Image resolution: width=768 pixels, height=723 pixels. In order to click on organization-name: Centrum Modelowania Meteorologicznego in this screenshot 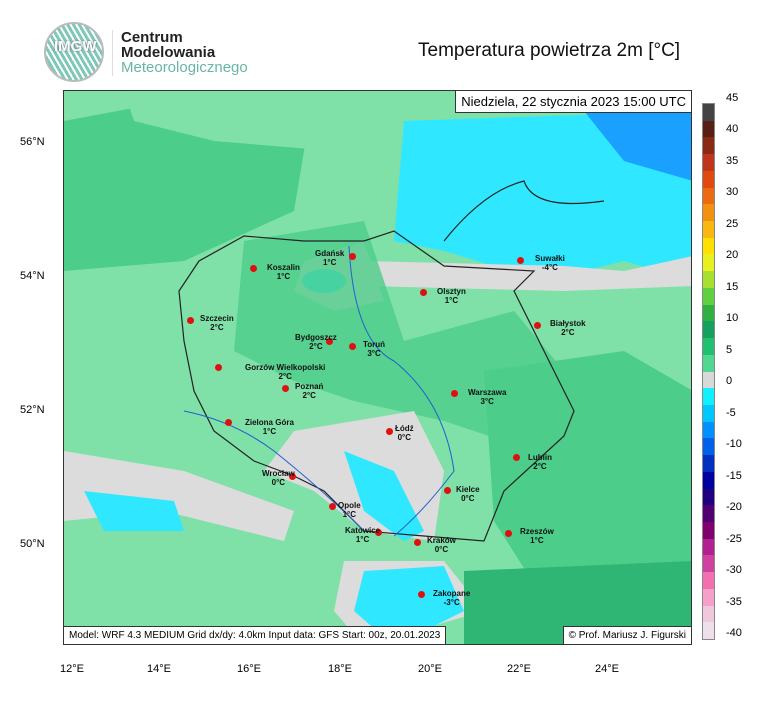, I will do `click(184, 52)`.